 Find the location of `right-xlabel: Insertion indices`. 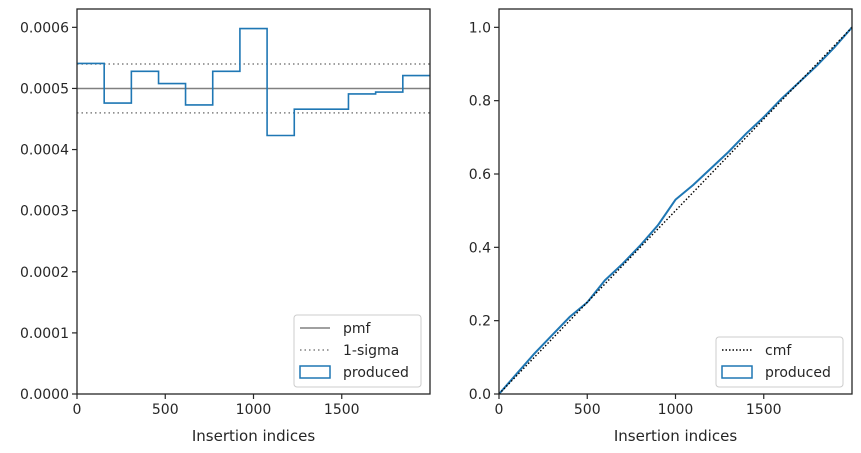

right-xlabel: Insertion indices is located at coordinates (675, 436).